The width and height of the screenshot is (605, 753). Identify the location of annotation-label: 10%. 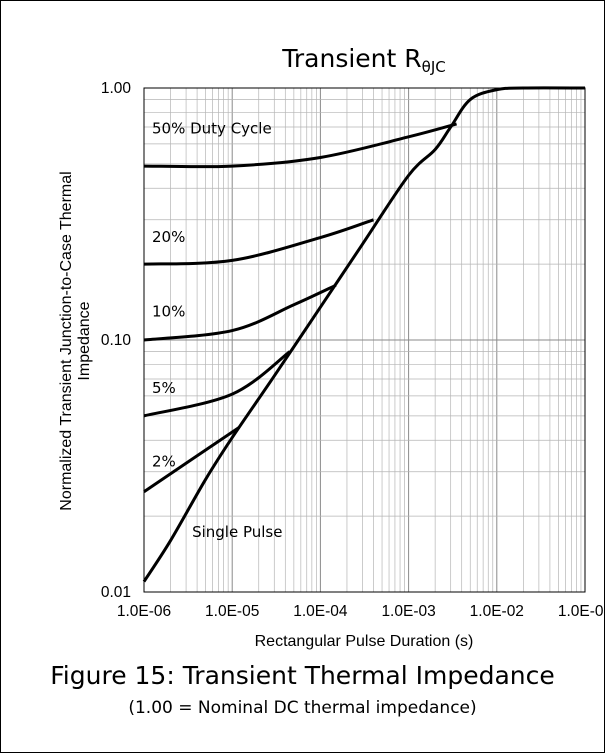
(168, 311).